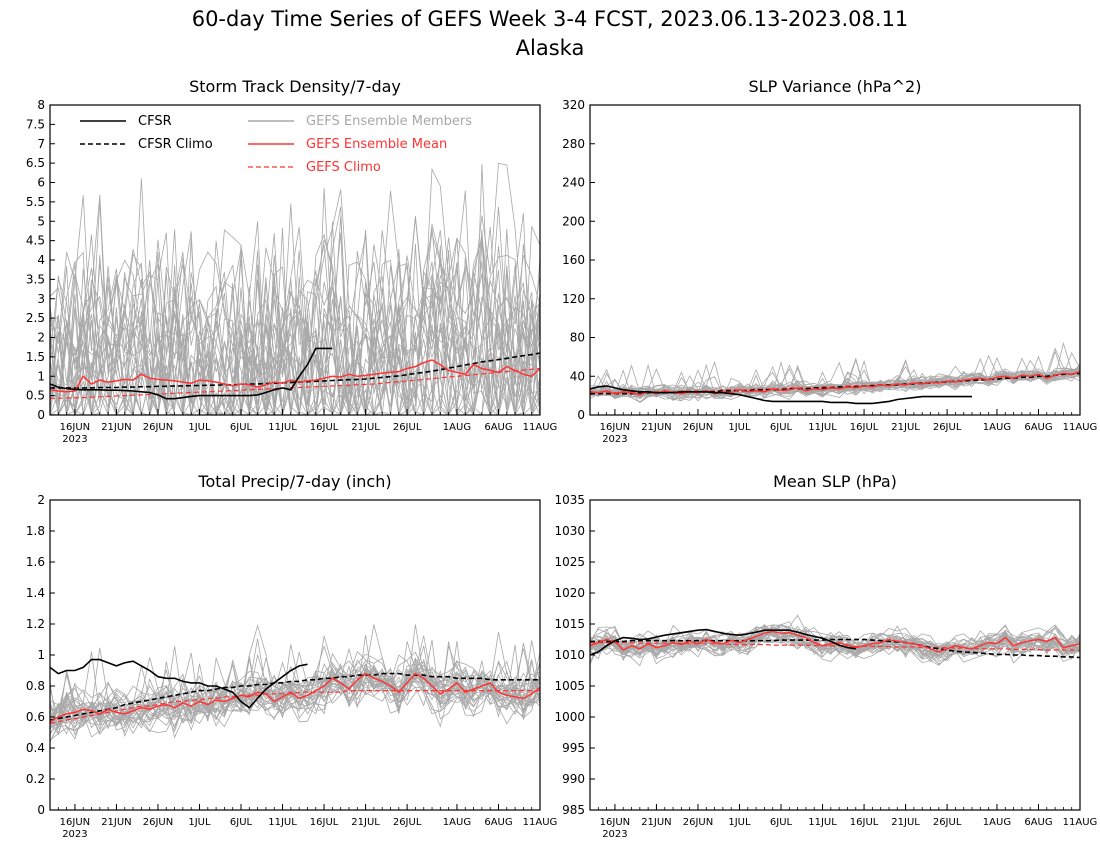 The height and width of the screenshot is (850, 1100). I want to click on y-tick-label: 160, so click(573, 260).